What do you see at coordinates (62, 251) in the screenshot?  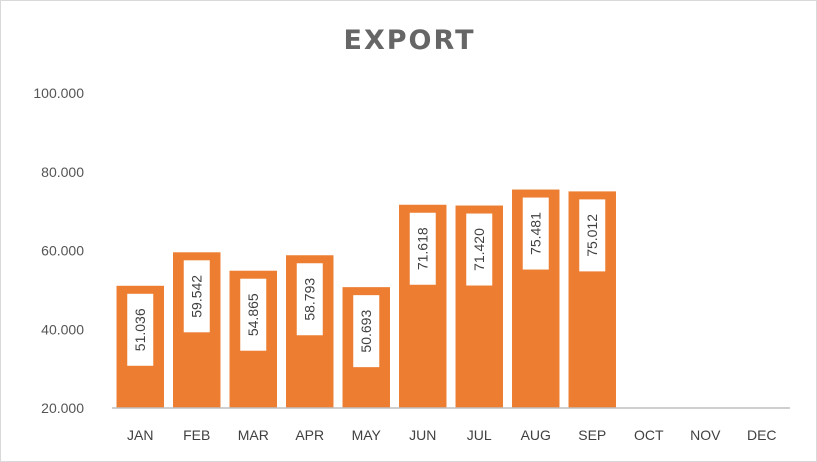 I see `y-tick-label: 60.000` at bounding box center [62, 251].